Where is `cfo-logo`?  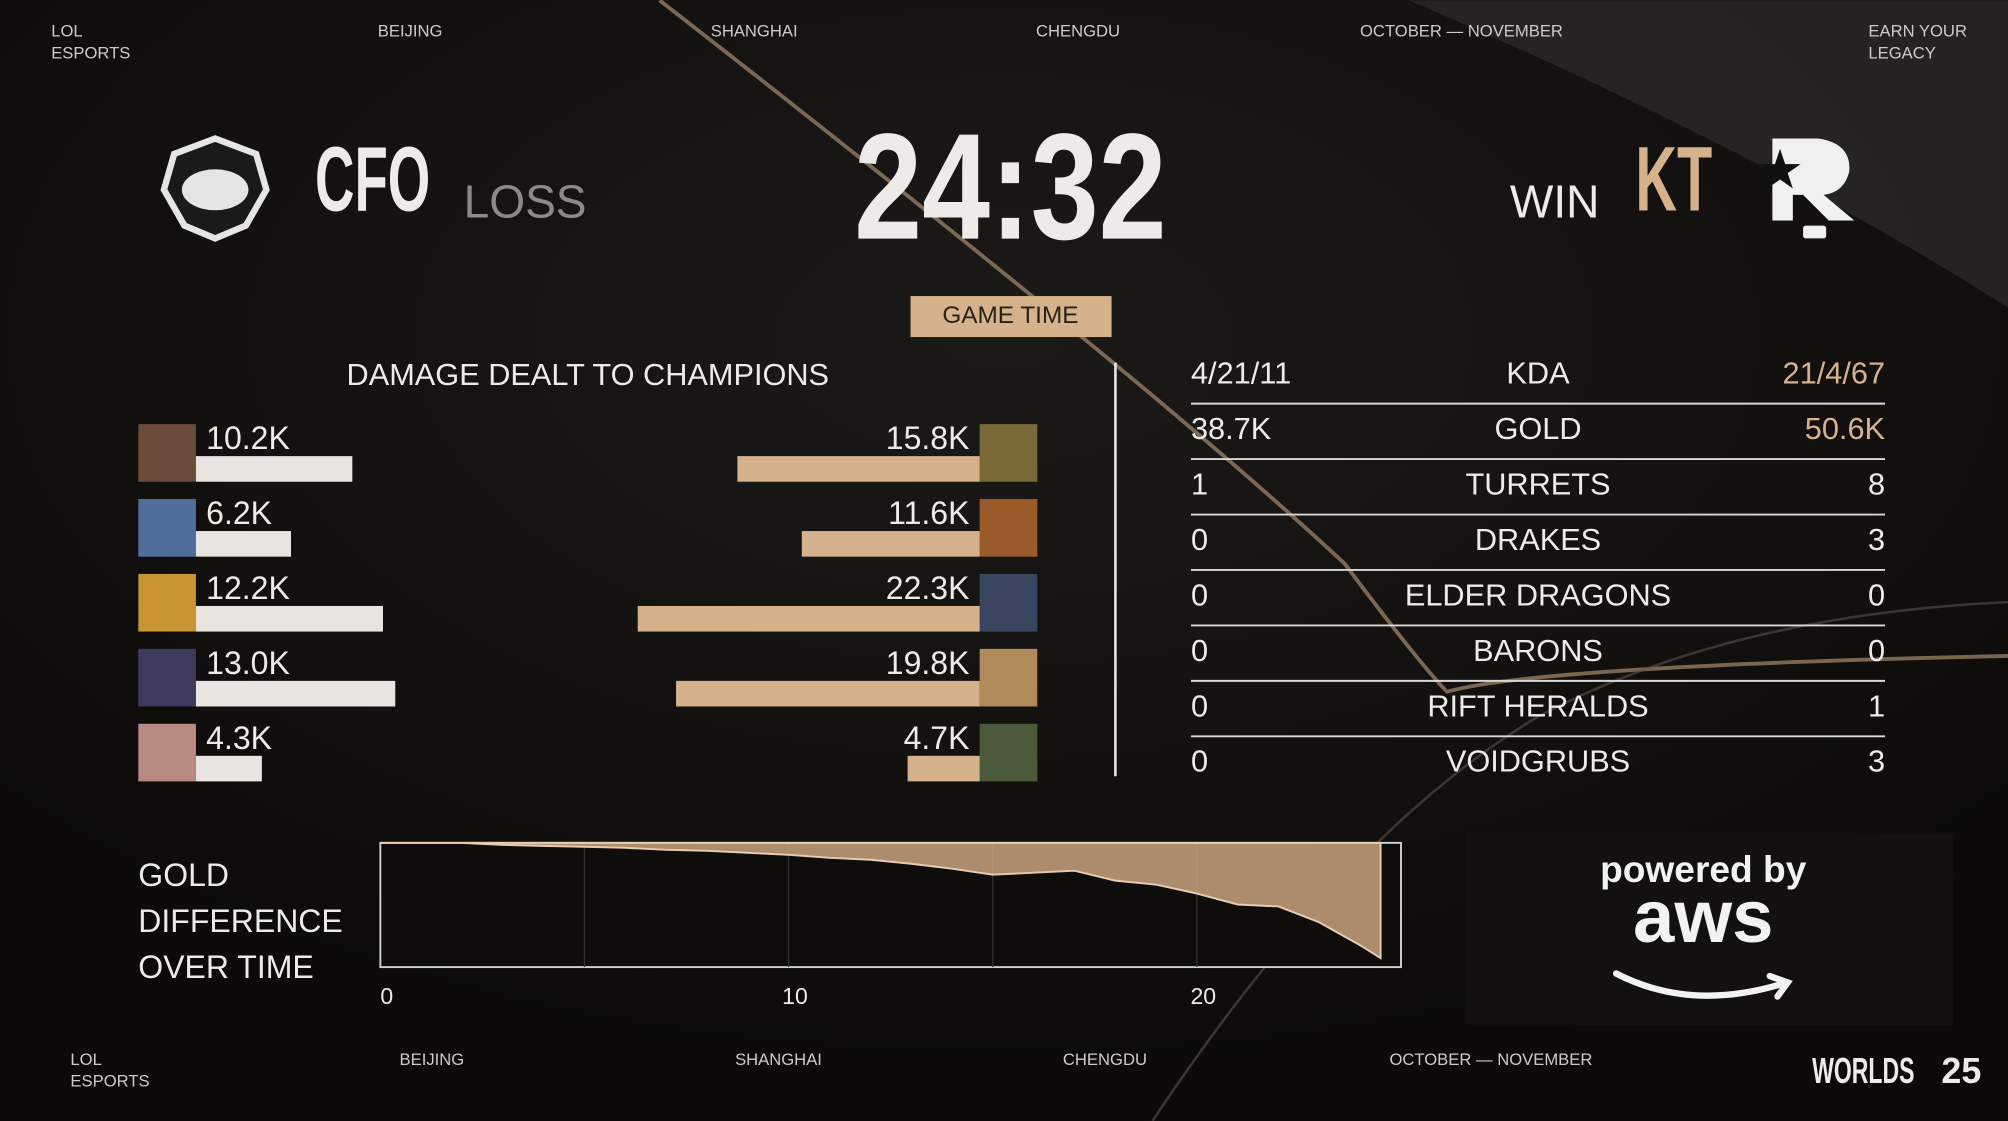 cfo-logo is located at coordinates (215, 188).